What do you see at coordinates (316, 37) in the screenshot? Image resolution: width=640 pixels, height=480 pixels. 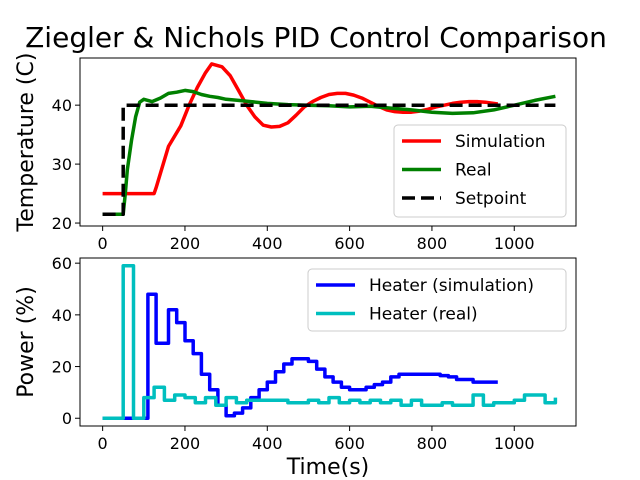 I see `chart-title: Ziegler & Nichols PID Control Comparison` at bounding box center [316, 37].